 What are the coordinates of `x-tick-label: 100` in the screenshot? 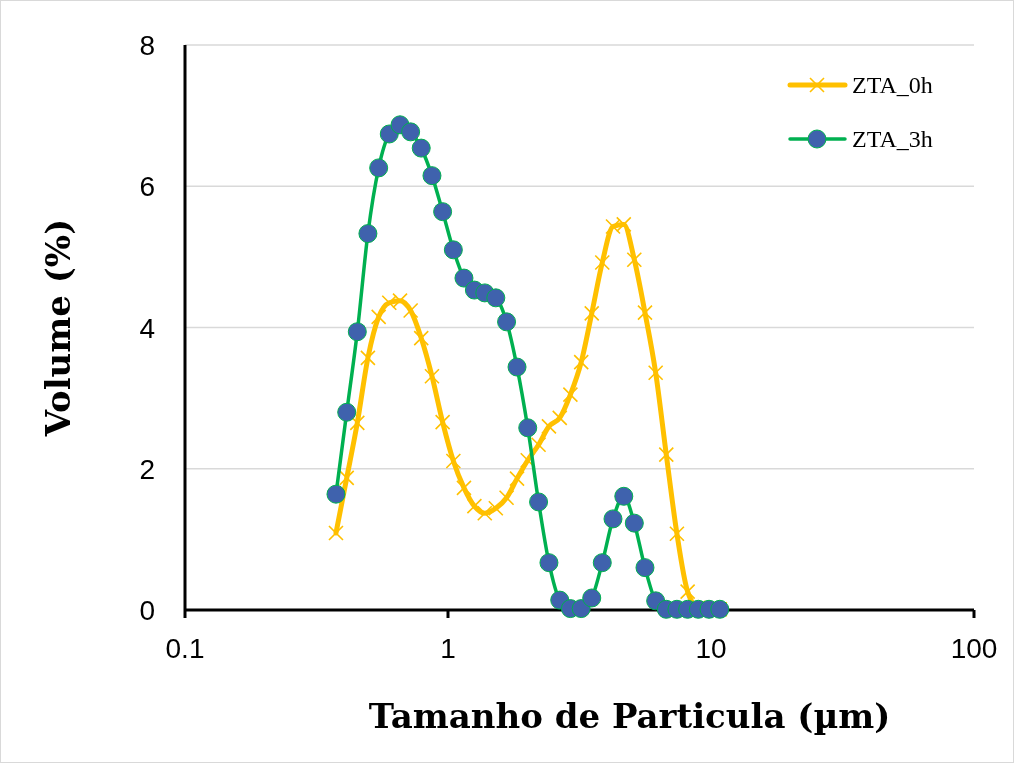 It's located at (974, 648).